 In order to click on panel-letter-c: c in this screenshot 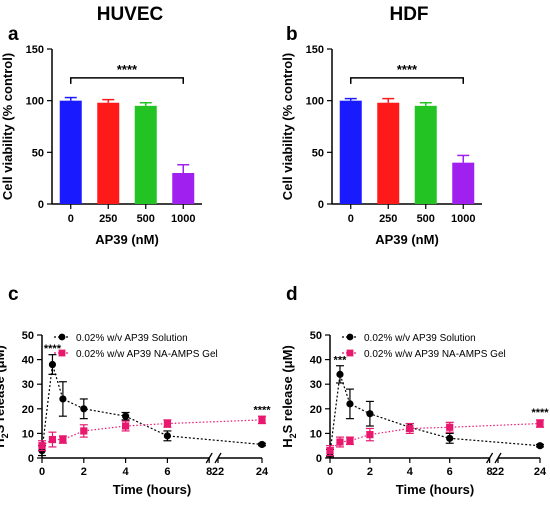, I will do `click(13, 294)`.